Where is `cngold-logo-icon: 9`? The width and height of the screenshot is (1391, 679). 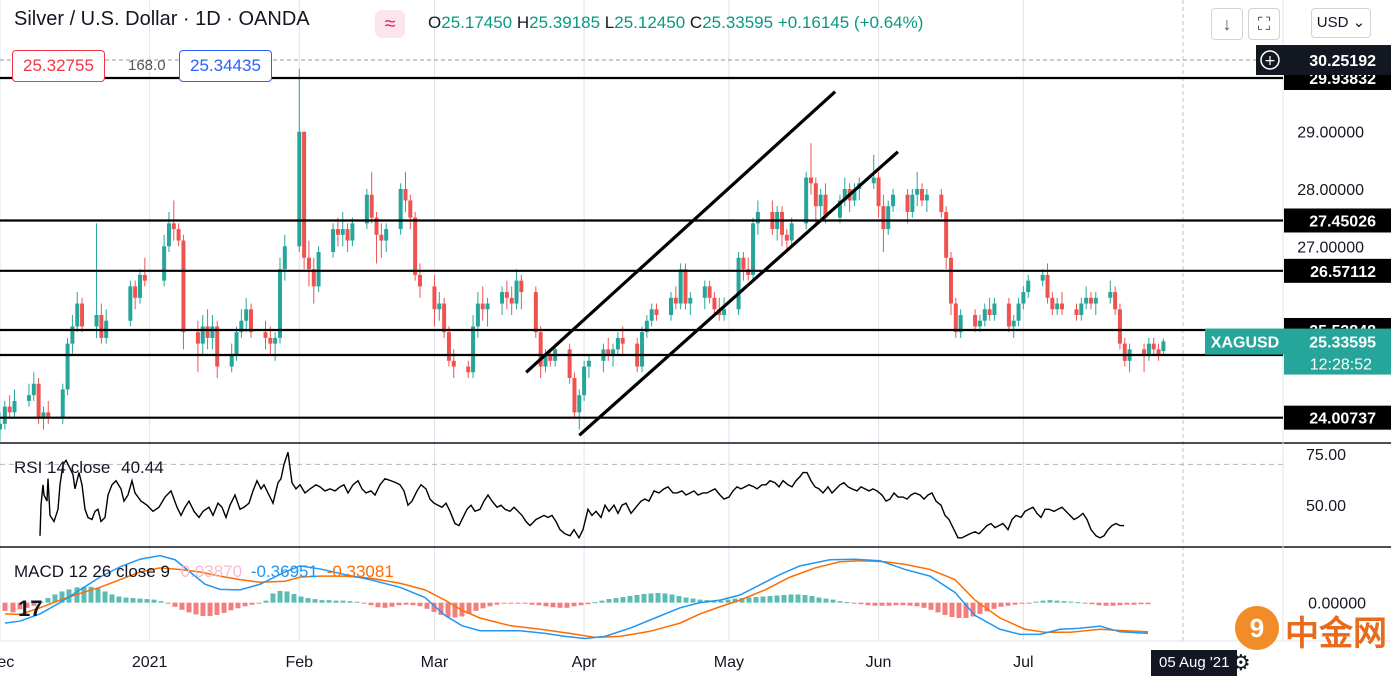
cngold-logo-icon: 9 is located at coordinates (1257, 628).